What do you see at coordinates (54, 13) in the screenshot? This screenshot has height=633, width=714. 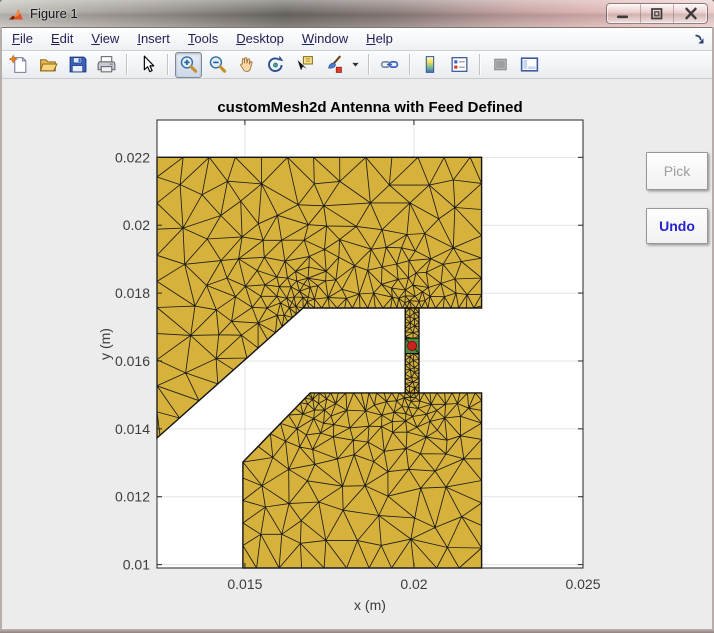 I see `window-title: Figure 1` at bounding box center [54, 13].